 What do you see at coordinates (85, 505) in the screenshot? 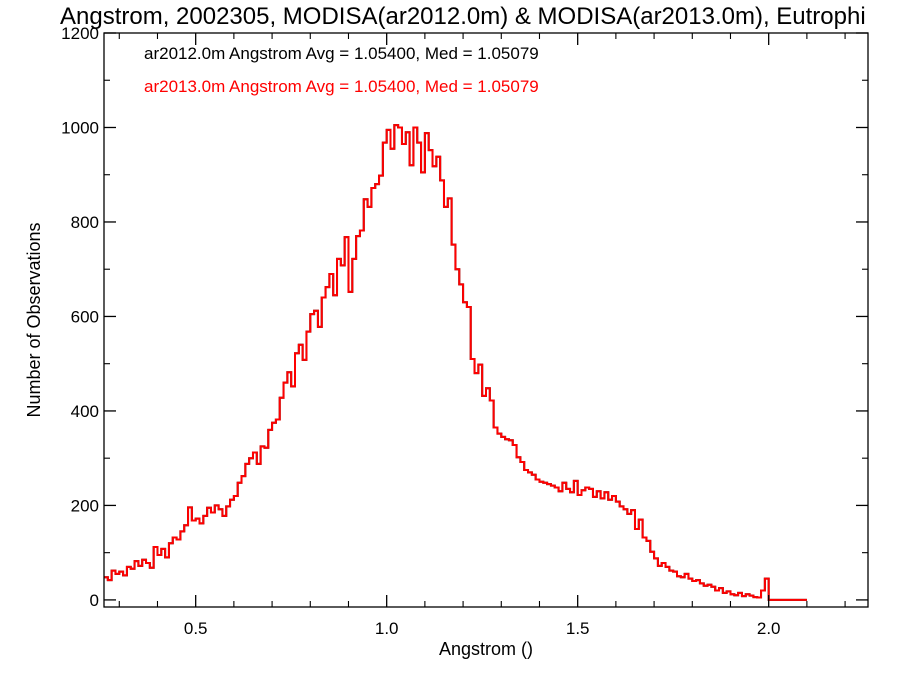
I see `y-tick-label: 200` at bounding box center [85, 505].